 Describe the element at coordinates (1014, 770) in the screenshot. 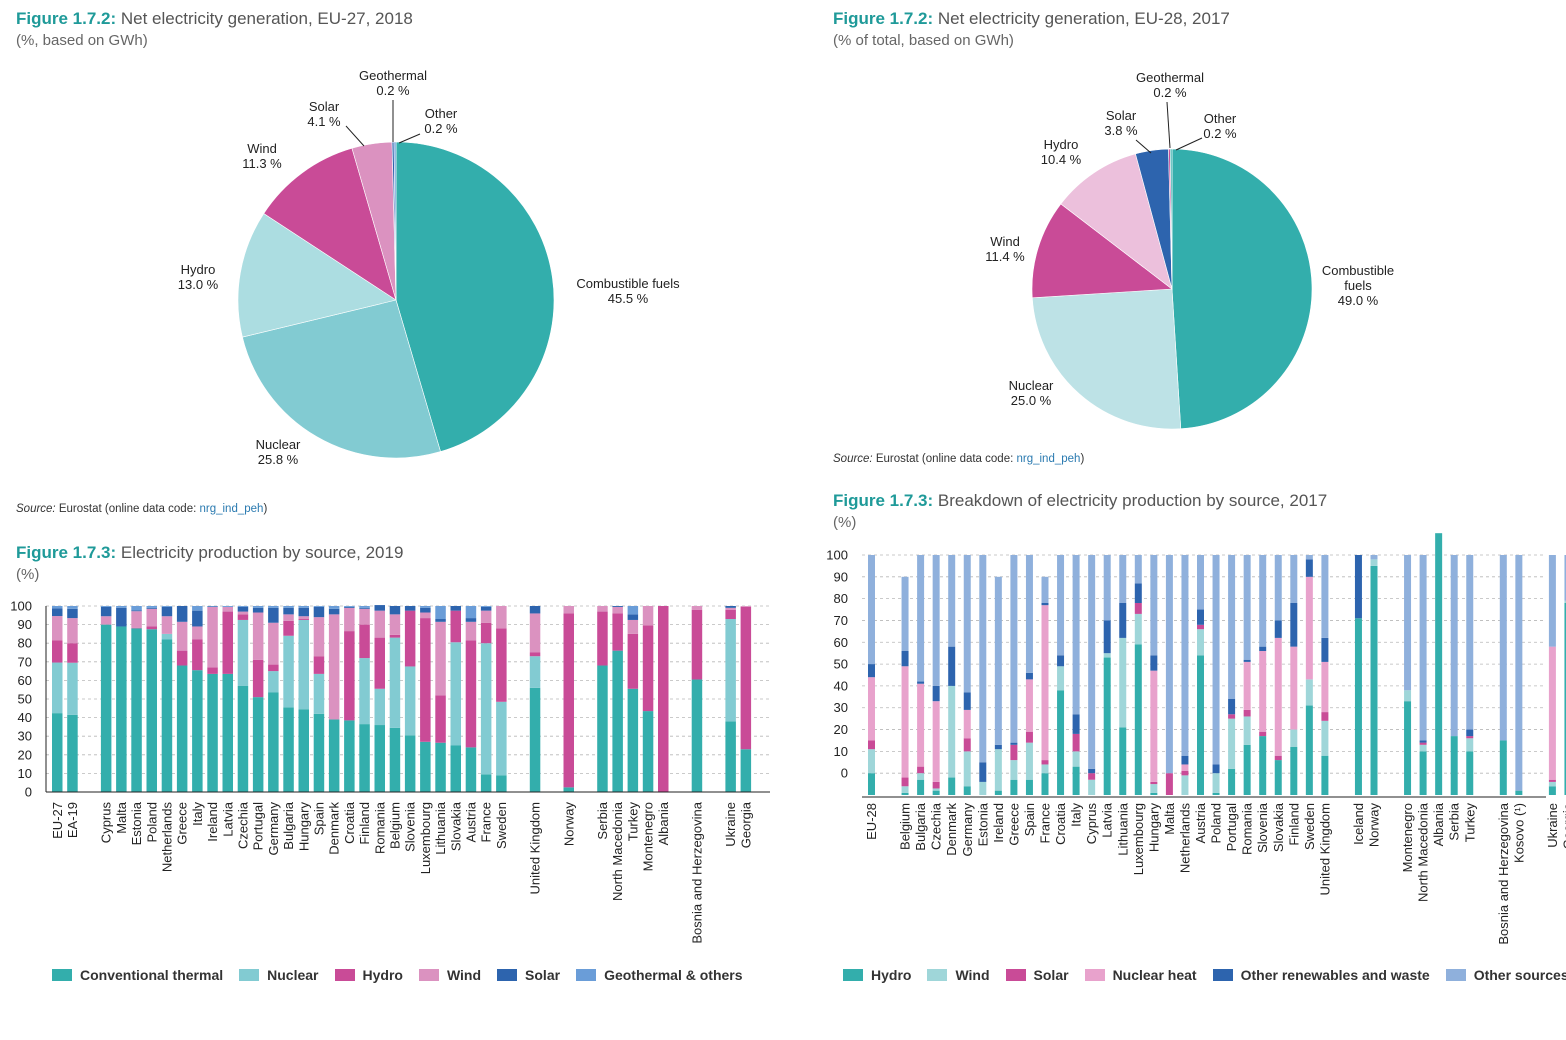

I see `bar2017-segment-greece-wind` at that location.